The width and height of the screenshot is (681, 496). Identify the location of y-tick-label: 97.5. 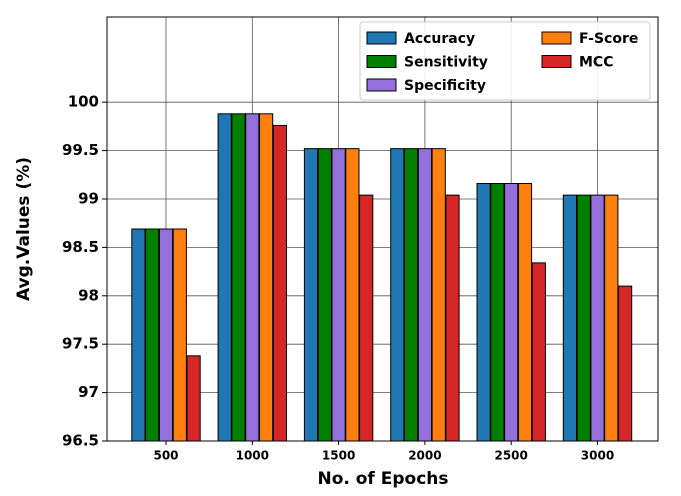
(80, 344).